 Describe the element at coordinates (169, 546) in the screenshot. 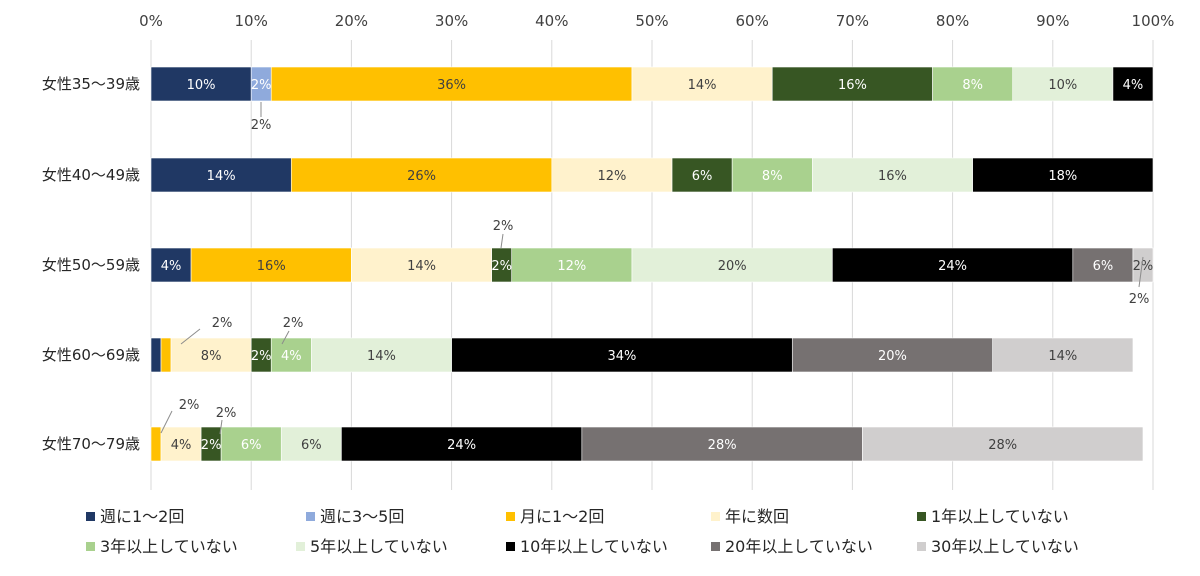

I see `legend-label: 3年以上していない` at that location.